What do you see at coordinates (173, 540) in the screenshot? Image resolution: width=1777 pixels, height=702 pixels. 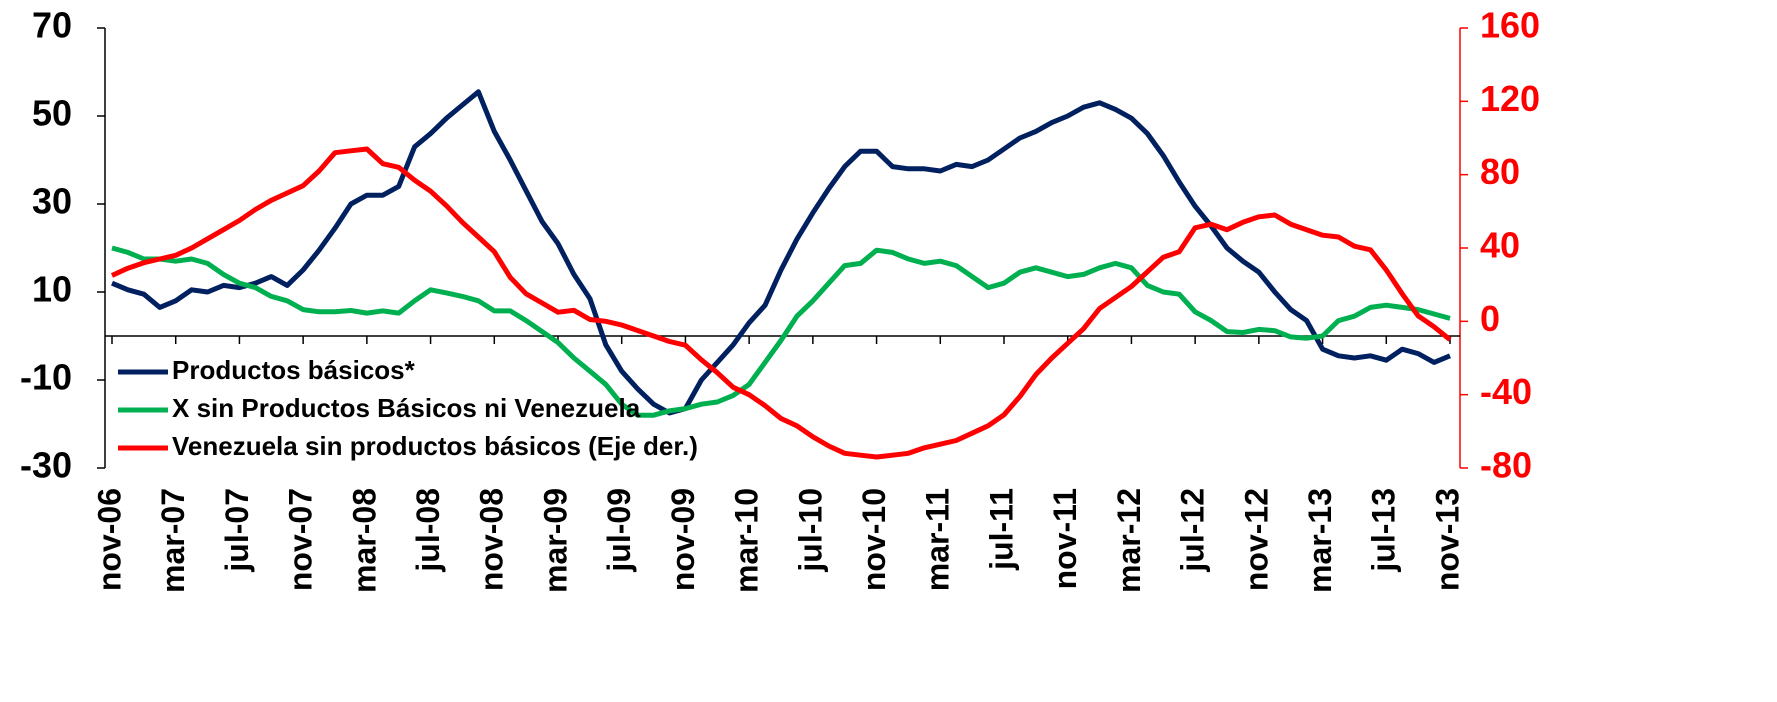 I see `x-tick-label: mar-07` at bounding box center [173, 540].